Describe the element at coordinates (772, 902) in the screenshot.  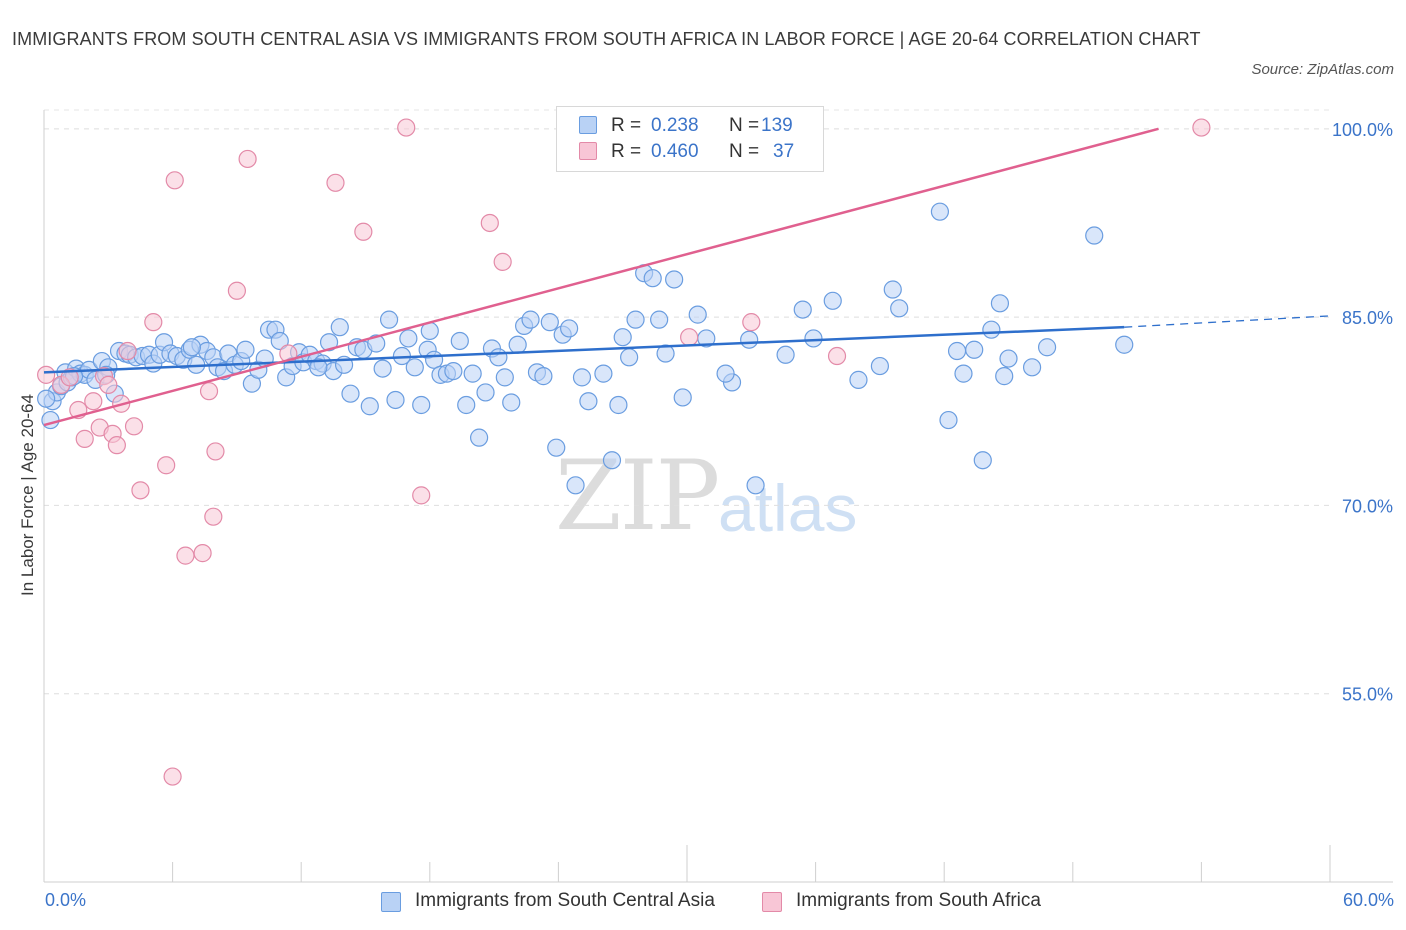
I see `series-legend-swatch-pink` at that location.